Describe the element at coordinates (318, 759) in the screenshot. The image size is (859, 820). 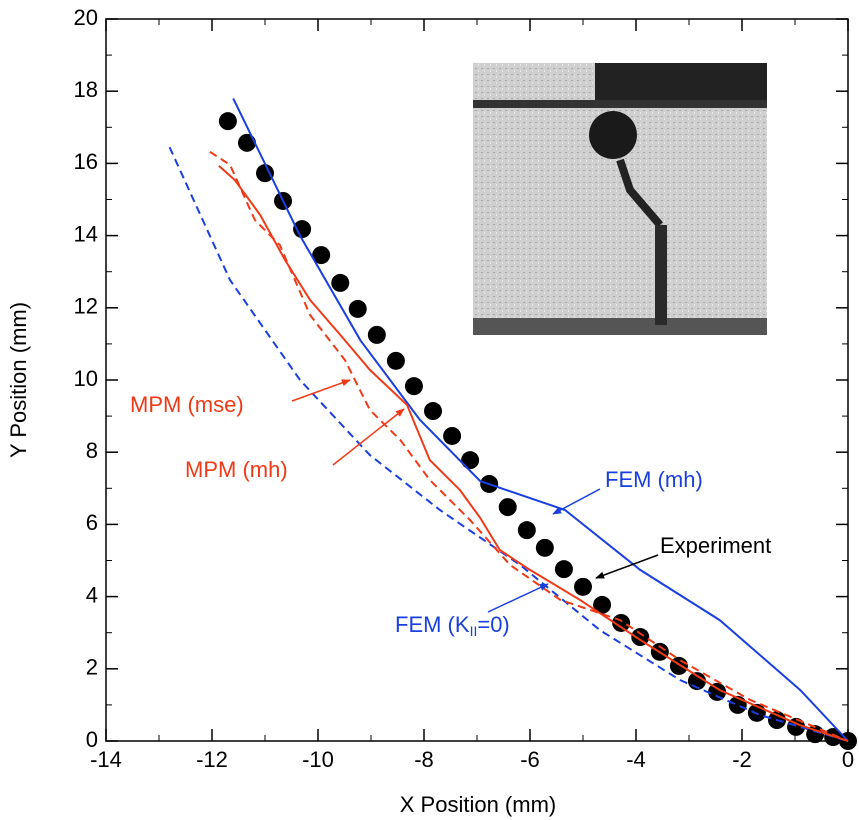
I see `x-tick-label: -10` at that location.